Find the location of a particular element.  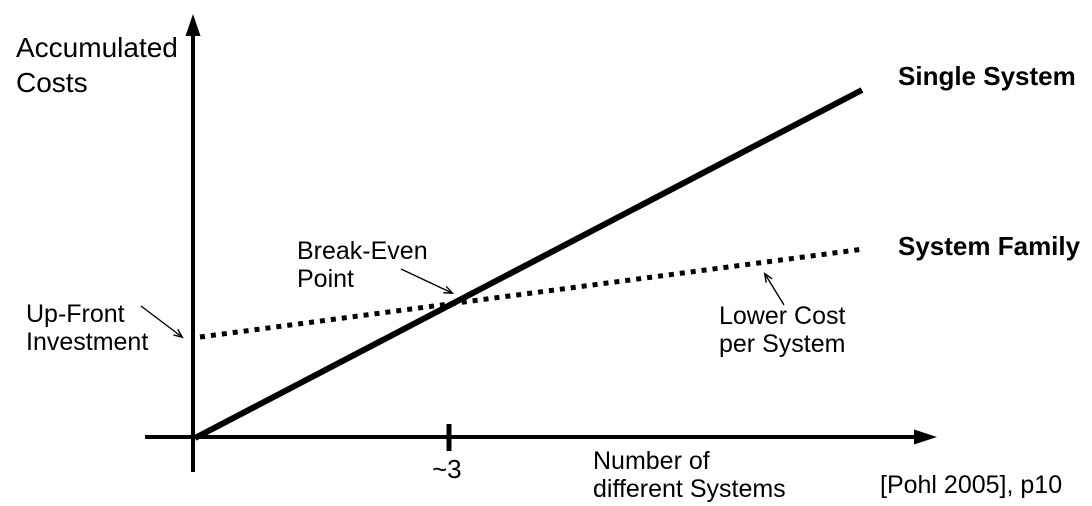

y-axis-arrowhead-icon is located at coordinates (193, 25).